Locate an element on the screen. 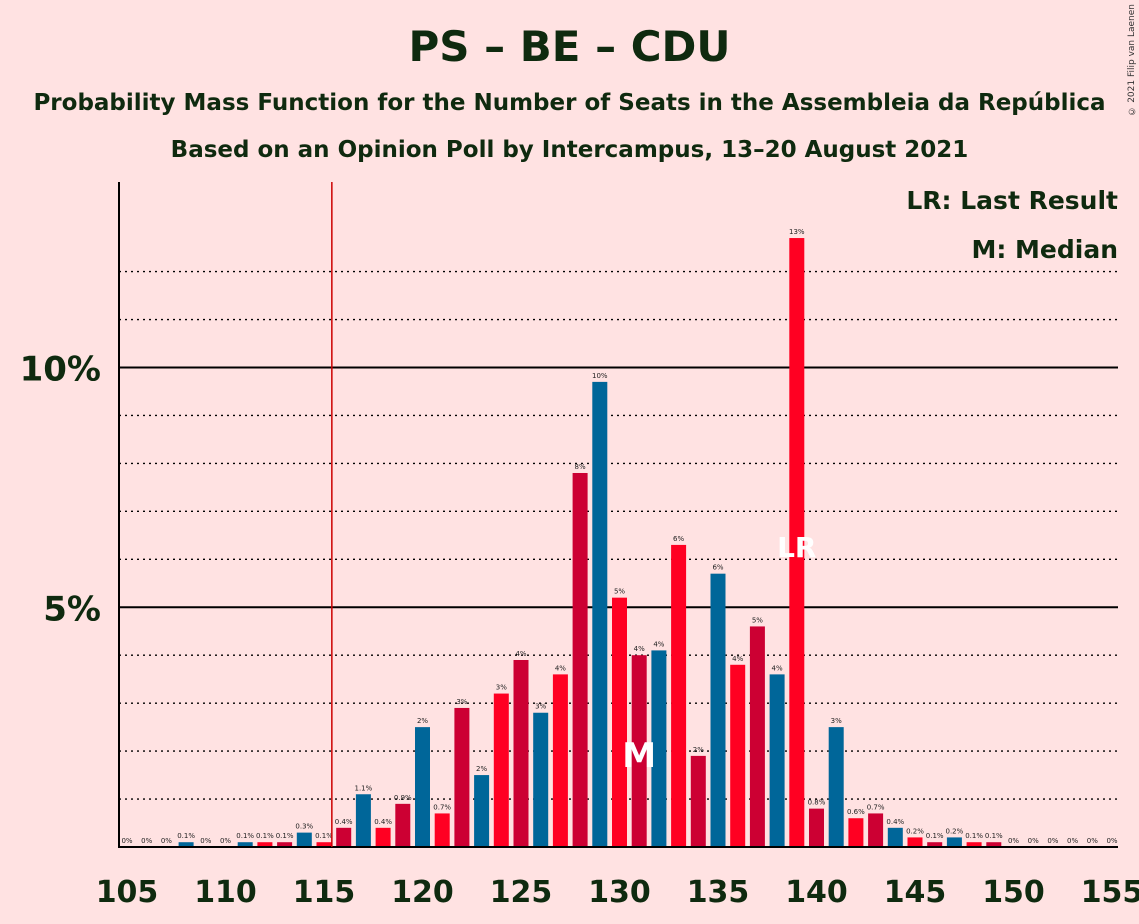  data-label-seat-151: 0% is located at coordinates (1033, 841).